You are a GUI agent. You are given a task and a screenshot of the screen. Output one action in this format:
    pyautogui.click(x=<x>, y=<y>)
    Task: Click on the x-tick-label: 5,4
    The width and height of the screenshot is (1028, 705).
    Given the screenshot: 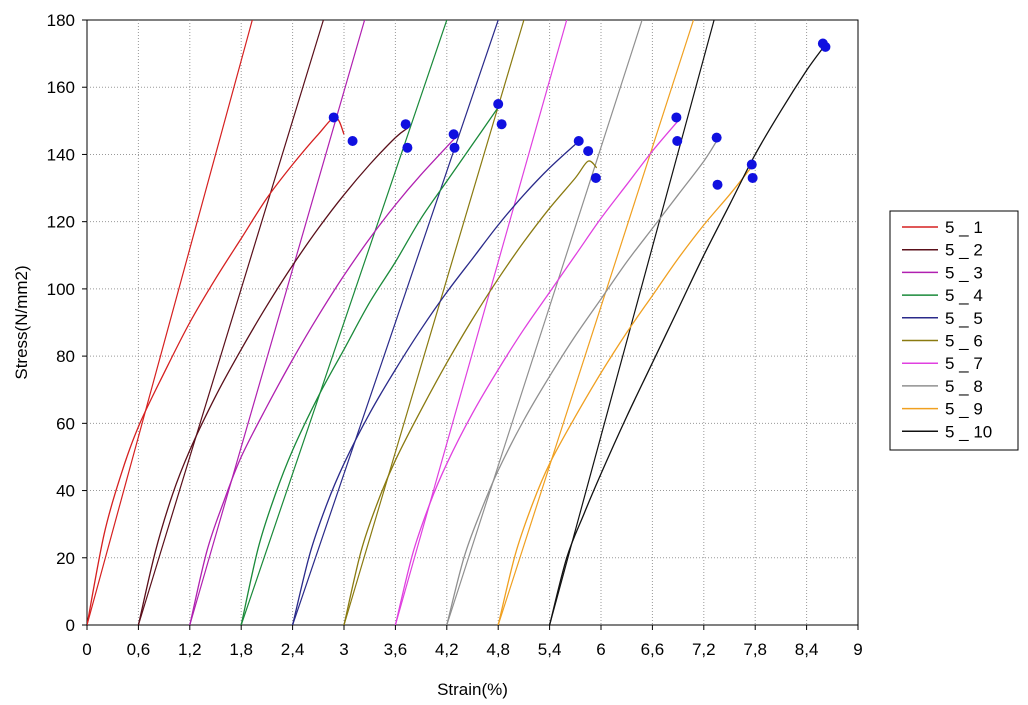 What is the action you would take?
    pyautogui.click(x=550, y=649)
    